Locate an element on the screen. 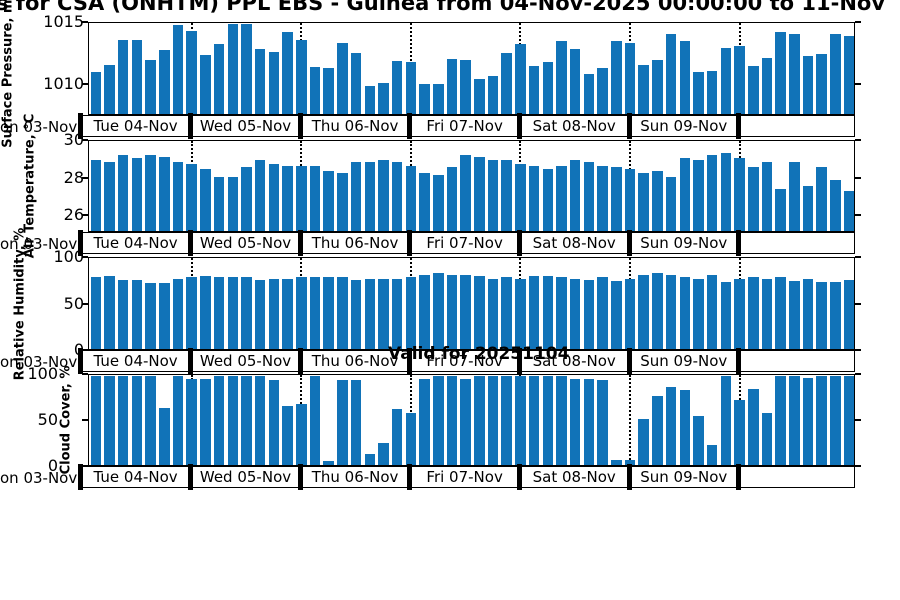 This screenshot has width=900, height=600. y-axis-title: Cloud Cover, % is located at coordinates (66, 420).